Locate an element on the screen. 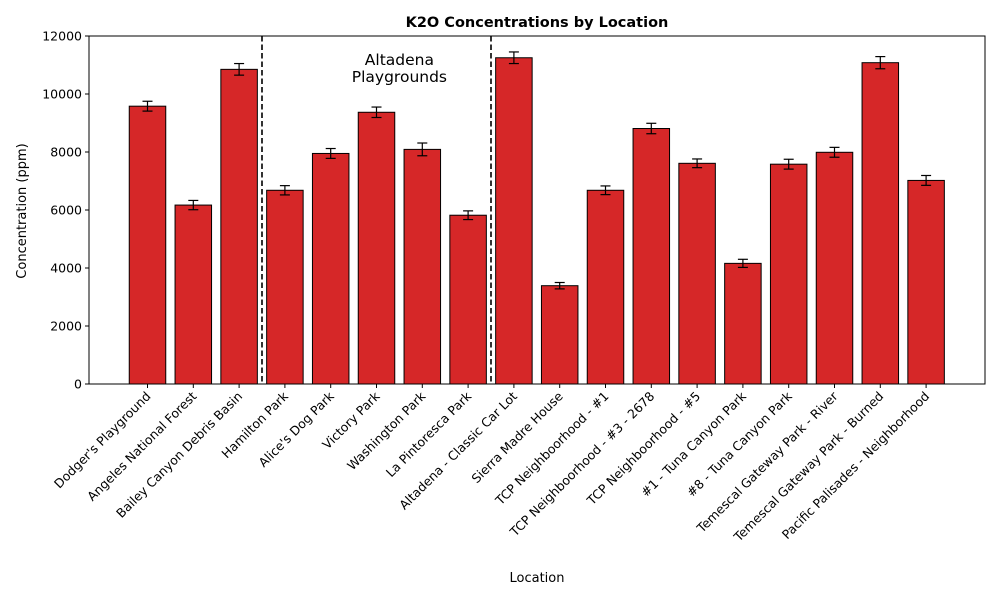  x-tick-label: La Pintoresca Park is located at coordinates (429, 434).